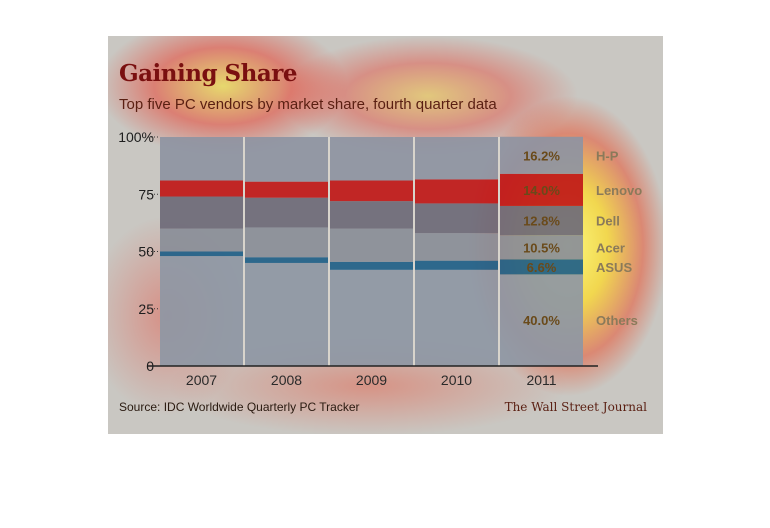 This screenshot has height=528, width=770. I want to click on data-label-2011: 40.0%, so click(541, 320).